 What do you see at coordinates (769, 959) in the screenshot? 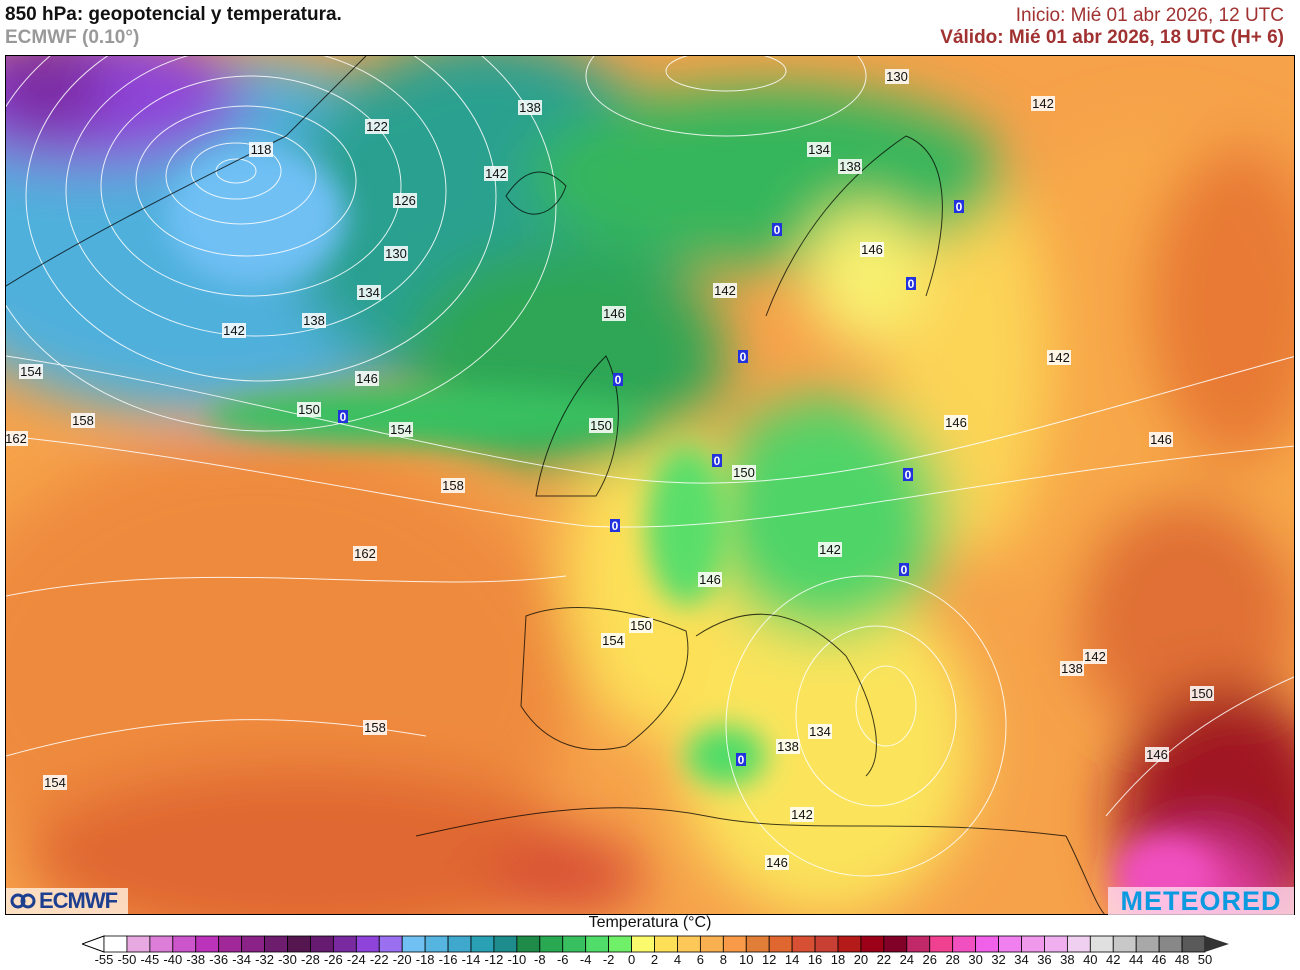
I see `colorbar-tick-label: 12` at bounding box center [769, 959].